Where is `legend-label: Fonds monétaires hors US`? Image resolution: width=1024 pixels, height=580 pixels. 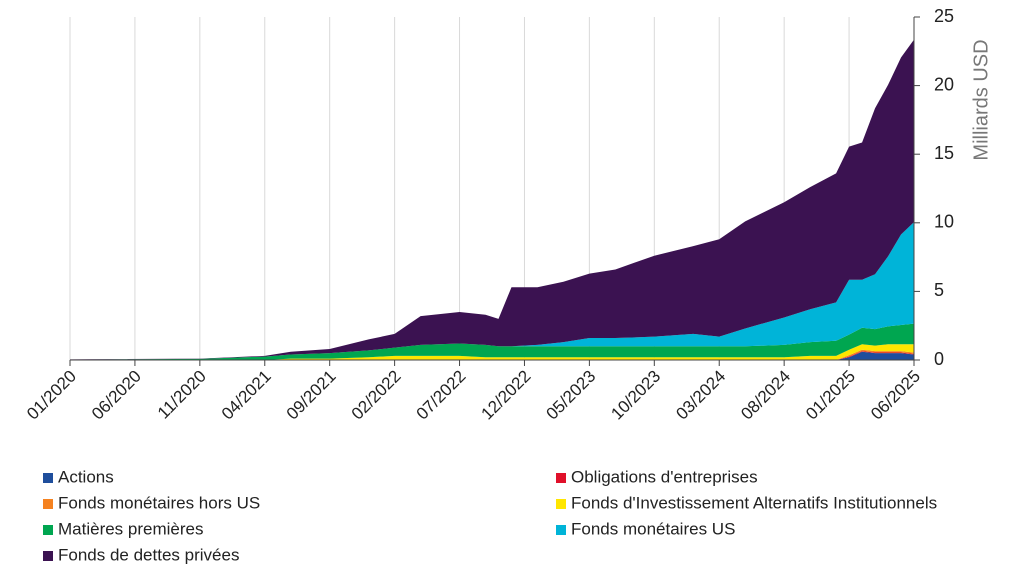 legend-label: Fonds monétaires hors US is located at coordinates (159, 502).